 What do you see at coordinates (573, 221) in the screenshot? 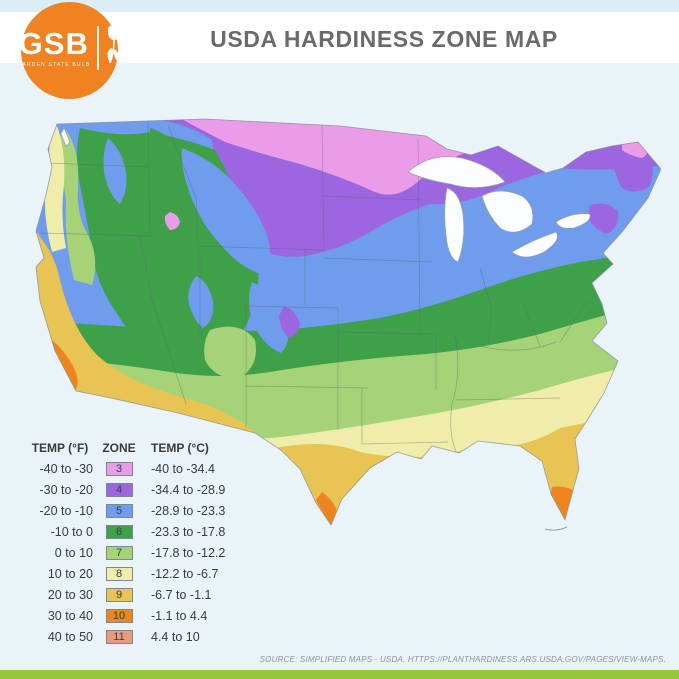
I see `lake-ontario` at bounding box center [573, 221].